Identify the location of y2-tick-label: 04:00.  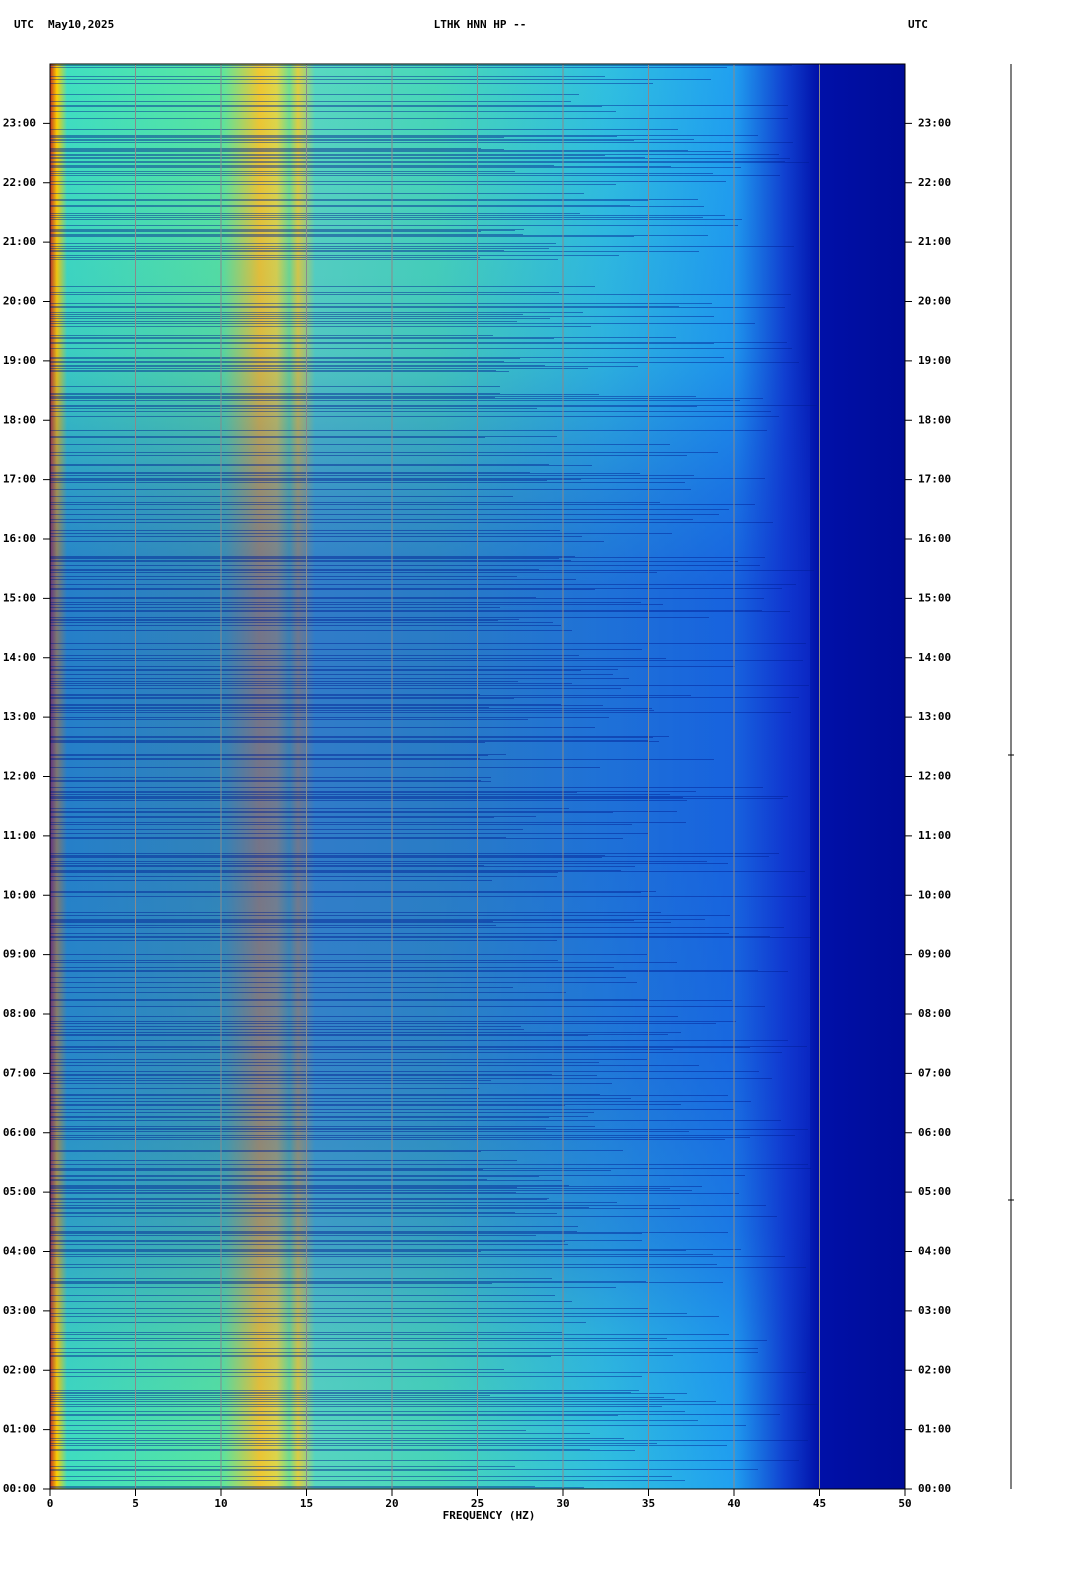
(934, 1251).